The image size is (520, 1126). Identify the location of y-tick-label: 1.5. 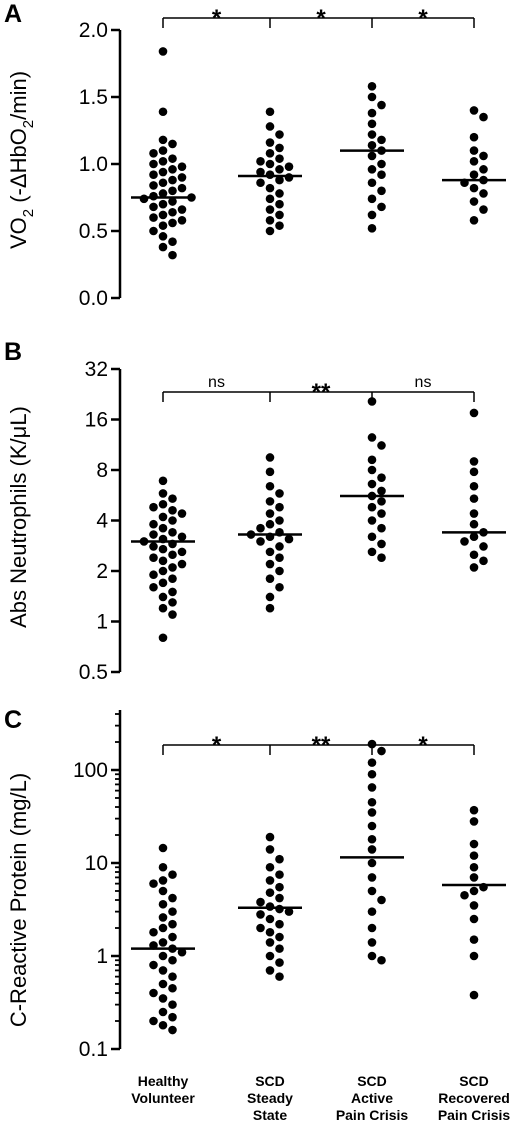
(93, 97).